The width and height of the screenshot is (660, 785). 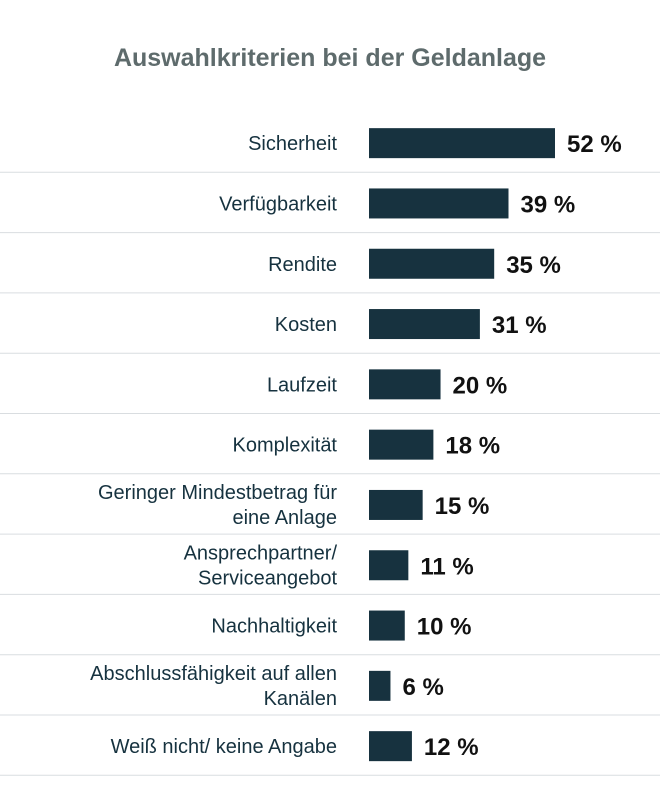 What do you see at coordinates (451, 747) in the screenshot?
I see `value-label: 12 %` at bounding box center [451, 747].